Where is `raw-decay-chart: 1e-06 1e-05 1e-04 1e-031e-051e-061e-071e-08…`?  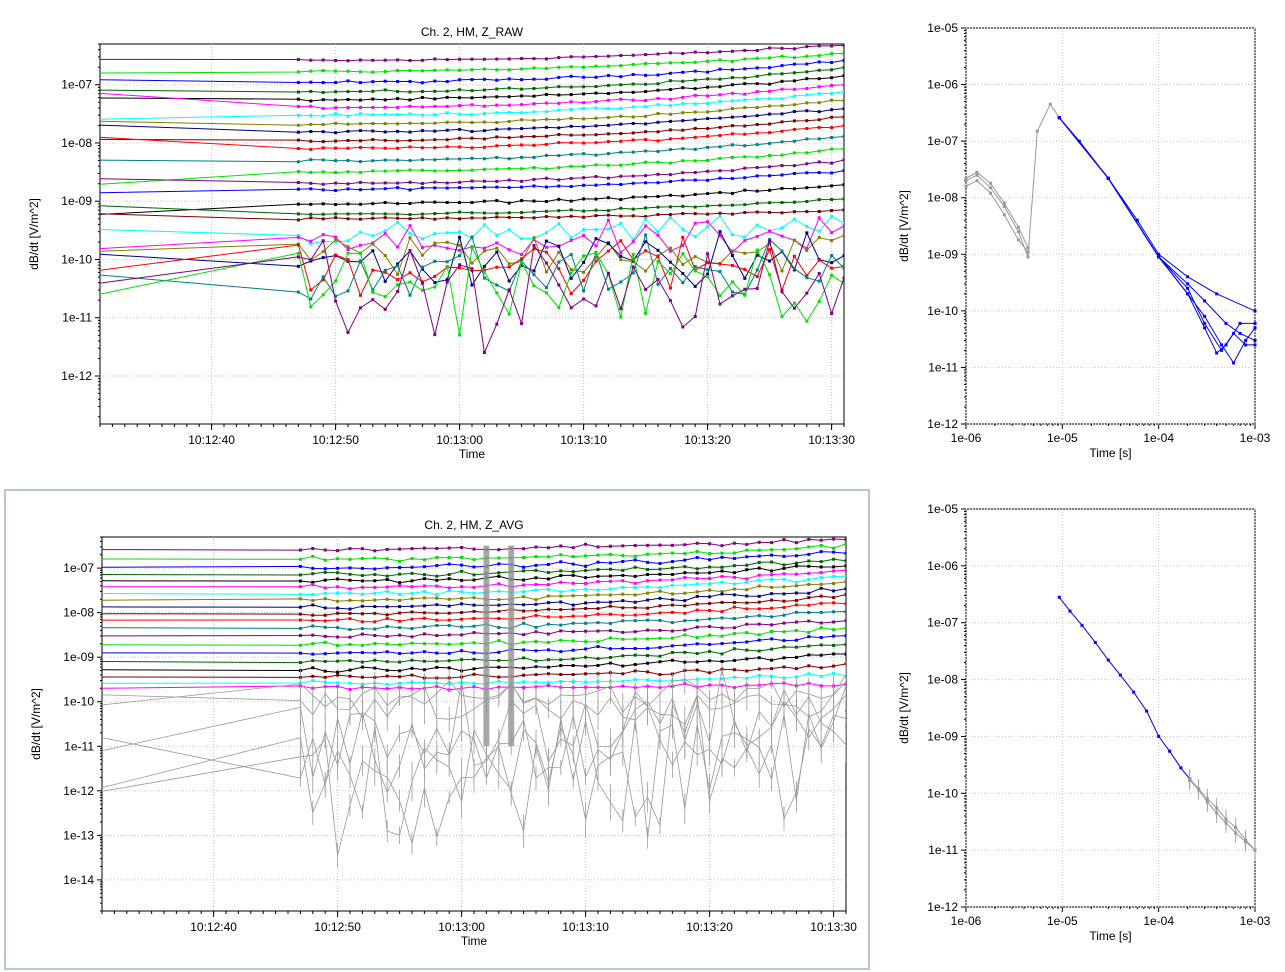 raw-decay-chart: 1e-06 1e-05 1e-04 1e-031e-051e-061e-071e-08… is located at coordinates (1084, 240).